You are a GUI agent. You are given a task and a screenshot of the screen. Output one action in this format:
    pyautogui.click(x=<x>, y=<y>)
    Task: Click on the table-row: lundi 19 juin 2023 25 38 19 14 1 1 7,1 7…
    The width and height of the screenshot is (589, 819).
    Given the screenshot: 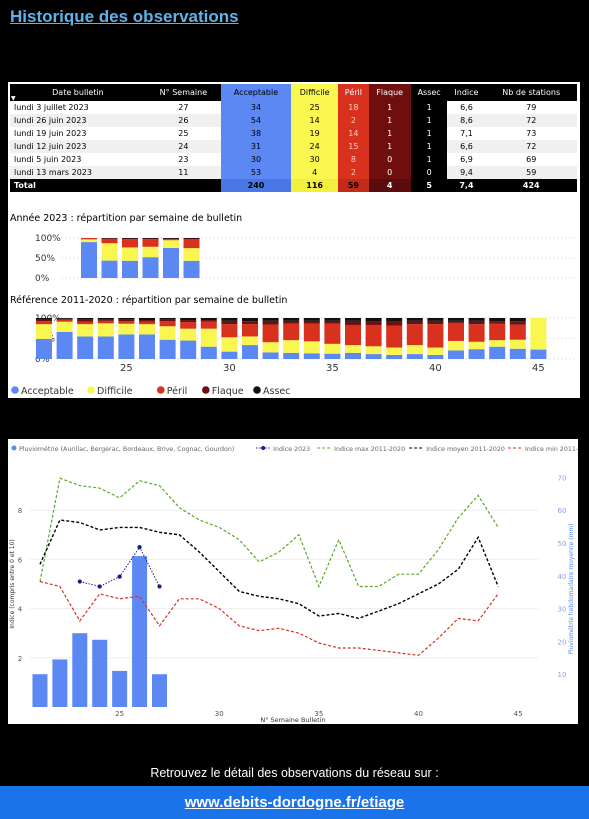 What is the action you would take?
    pyautogui.click(x=293, y=133)
    